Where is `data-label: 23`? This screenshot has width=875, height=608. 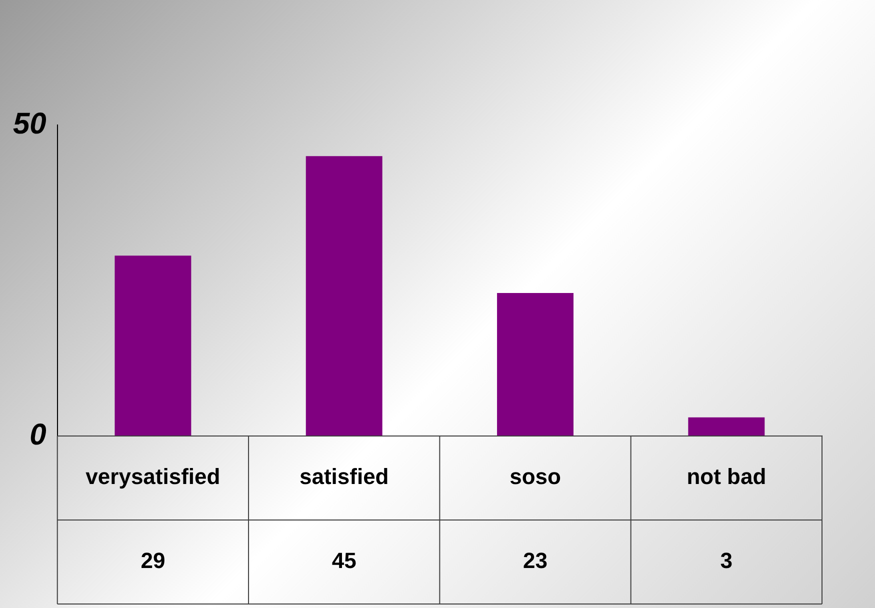
data-label: 23 is located at coordinates (535, 561).